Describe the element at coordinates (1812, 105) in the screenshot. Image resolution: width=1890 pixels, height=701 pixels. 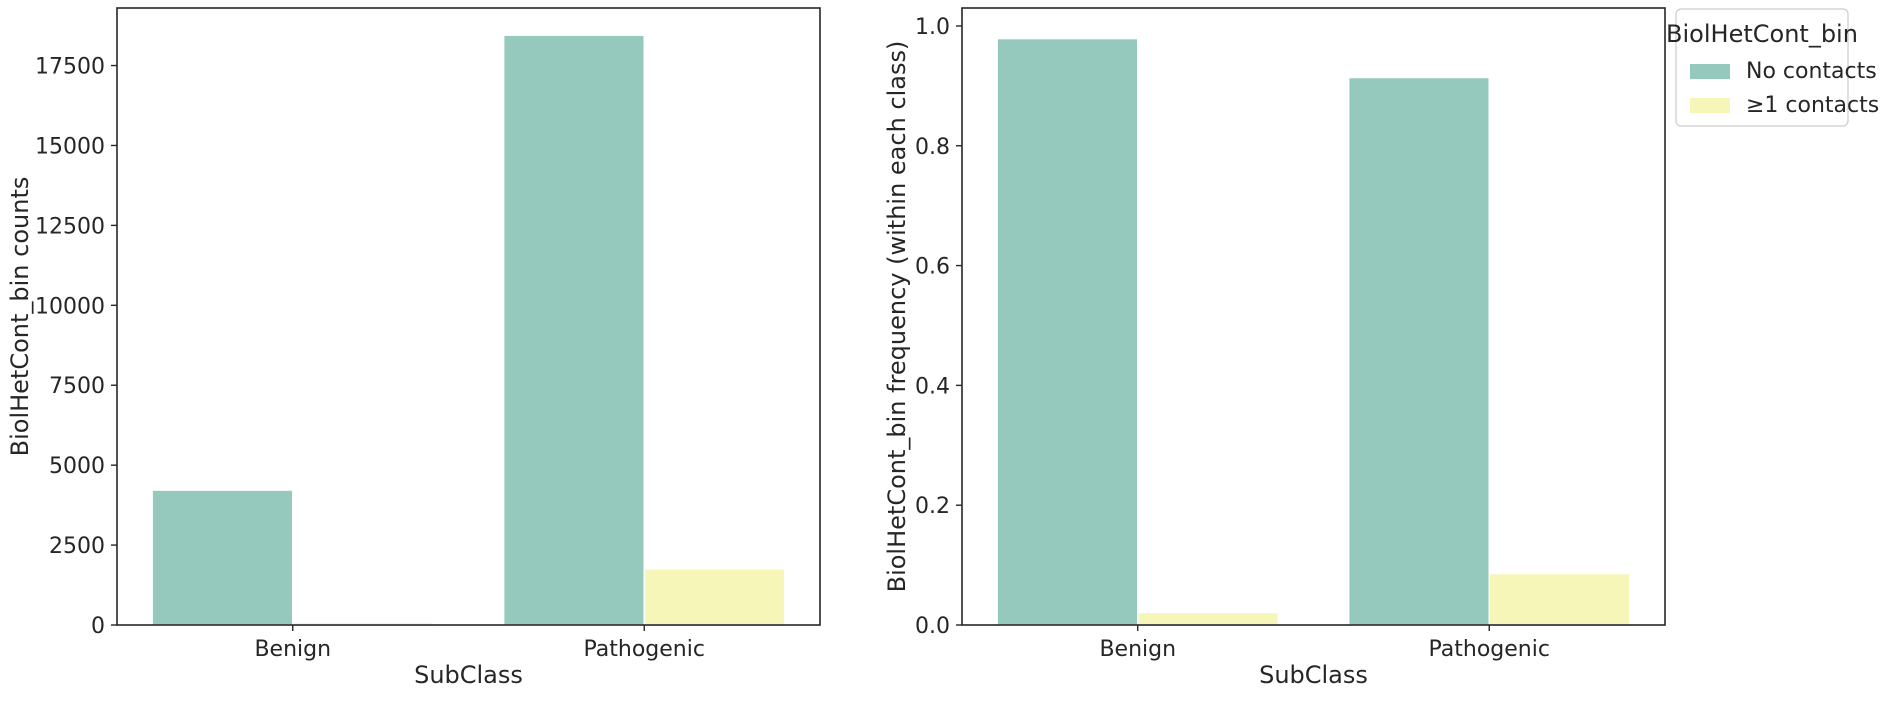
I see `legend-label: ≥1 contacts` at that location.